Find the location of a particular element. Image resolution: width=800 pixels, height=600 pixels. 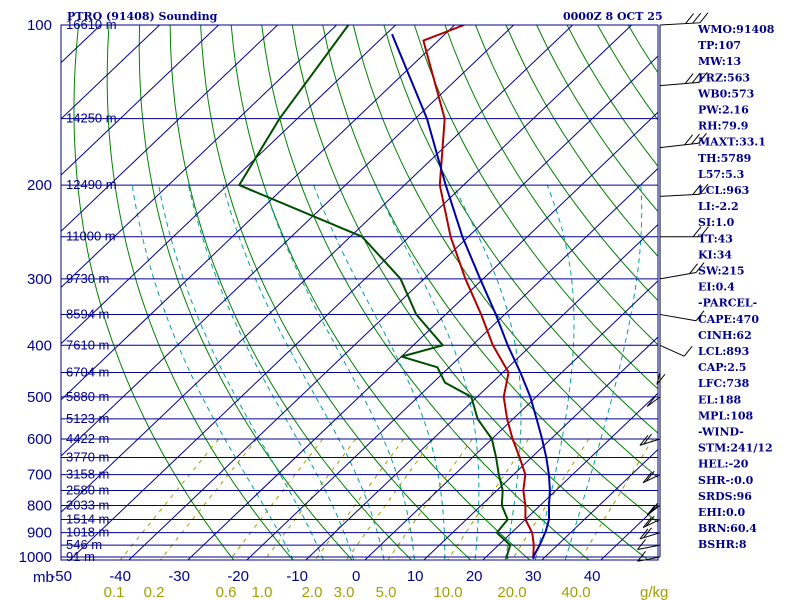

pressure-tick-label: 100 is located at coordinates (39, 25).